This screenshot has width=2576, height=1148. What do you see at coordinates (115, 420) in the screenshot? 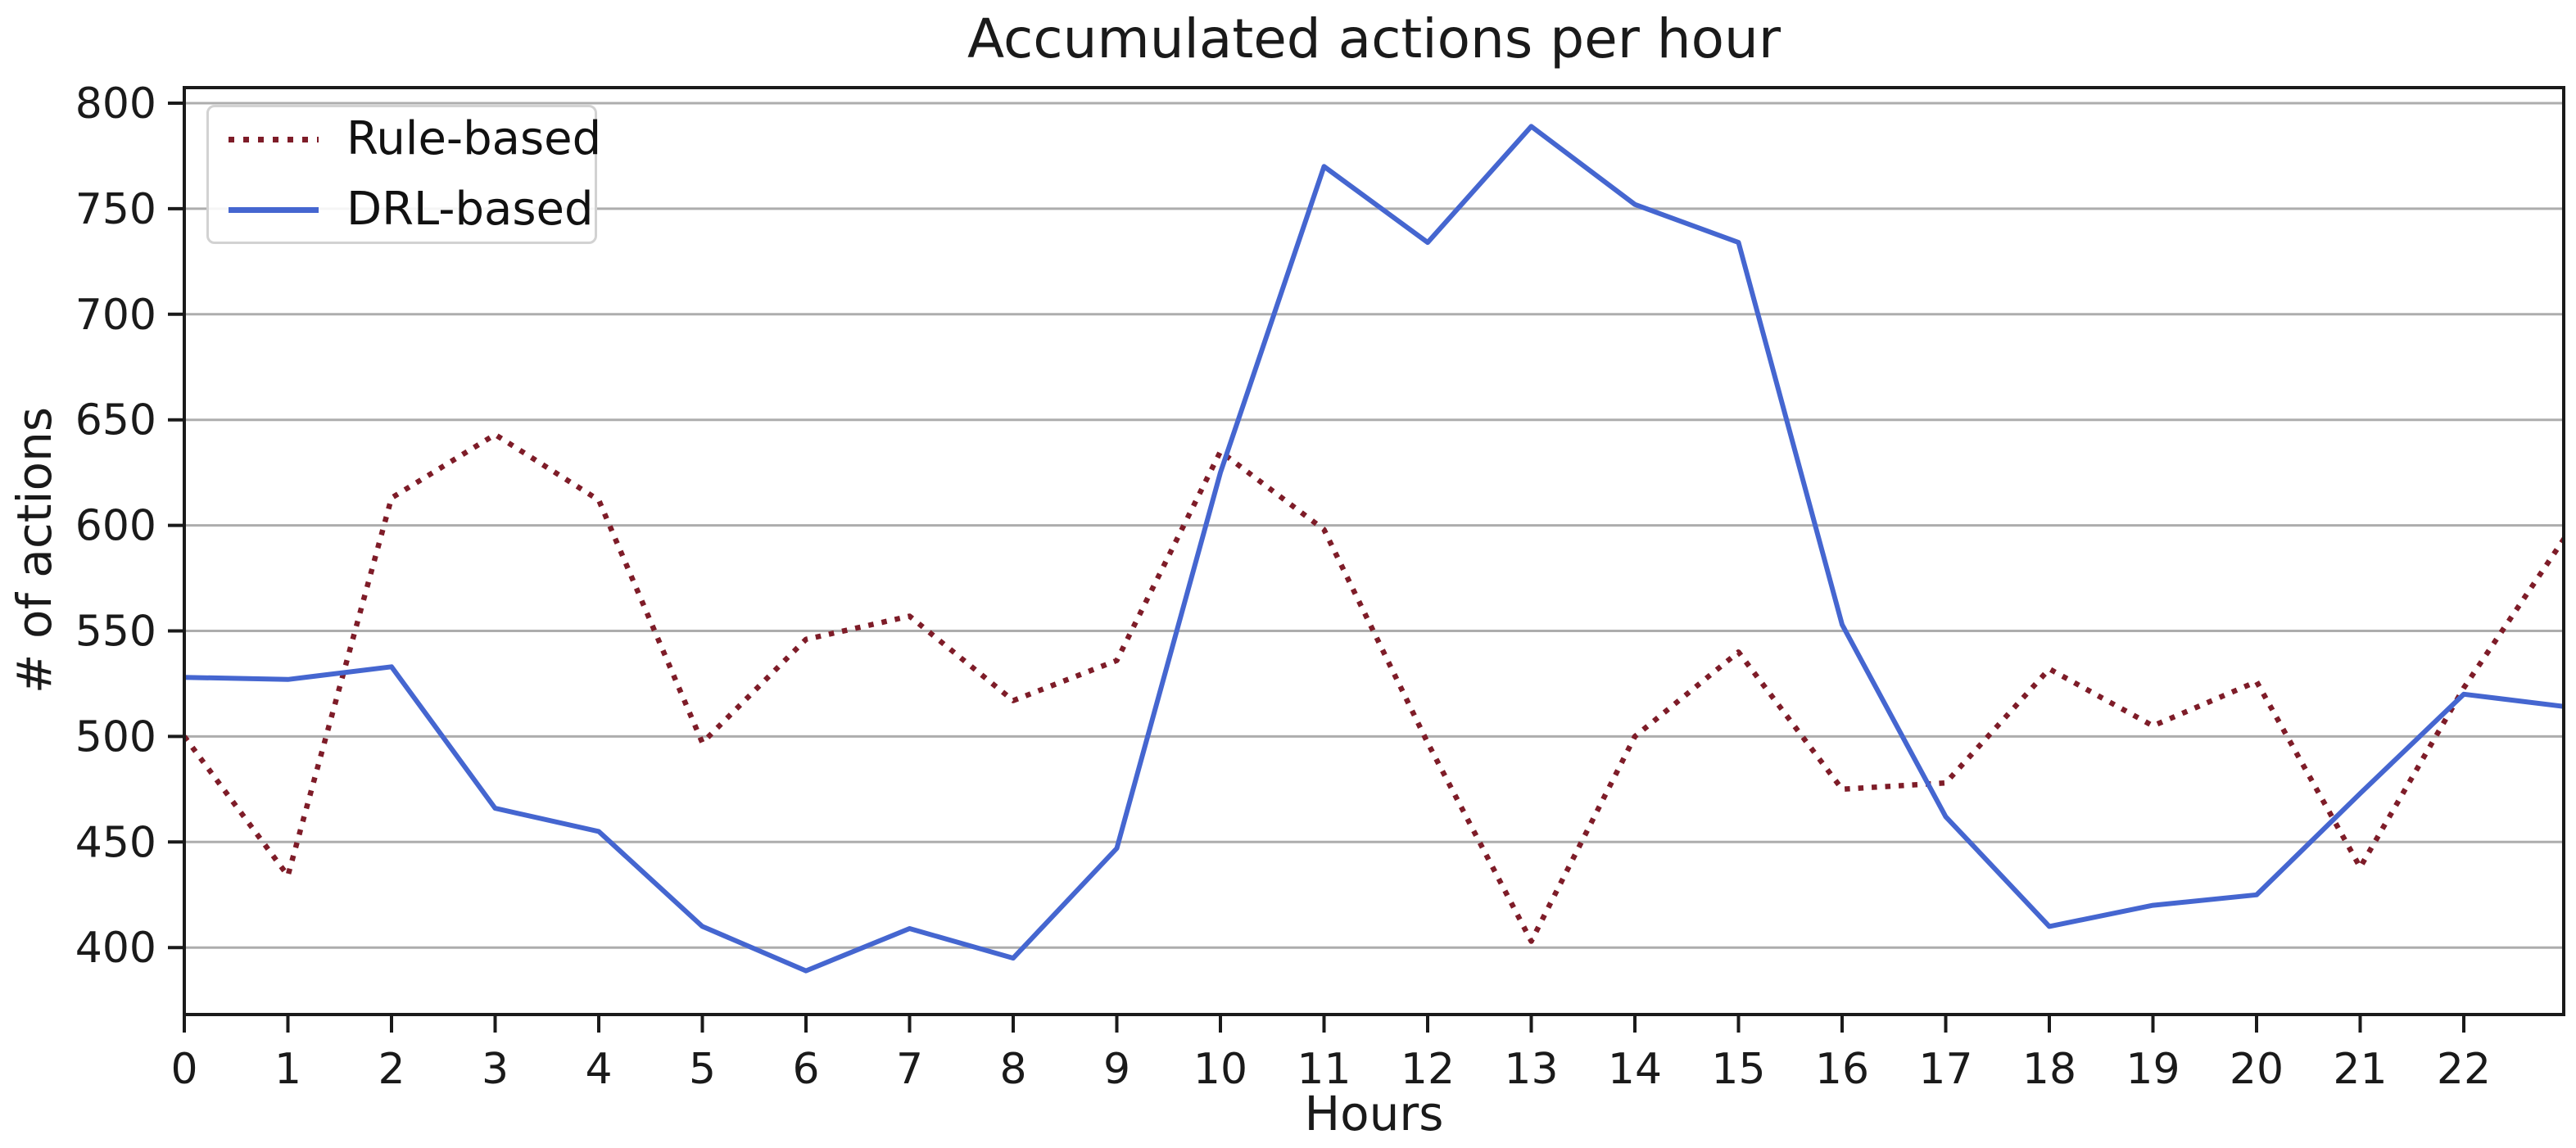
I see `y-tick-label-650: 650` at bounding box center [115, 420].